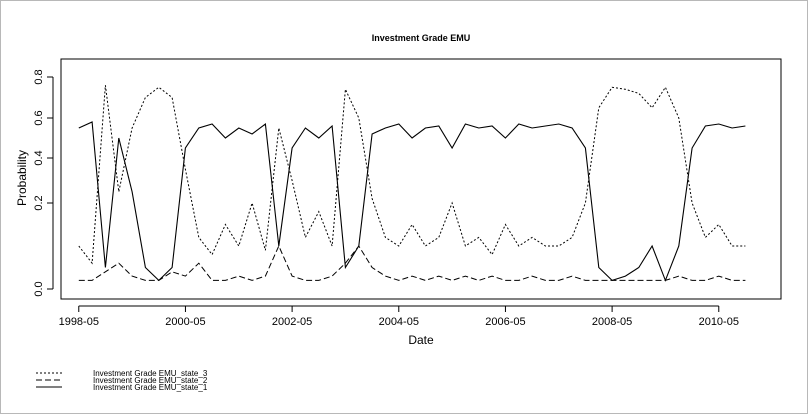 The image size is (808, 414). What do you see at coordinates (399, 322) in the screenshot?
I see `x-tick-label: 2004-05` at bounding box center [399, 322].